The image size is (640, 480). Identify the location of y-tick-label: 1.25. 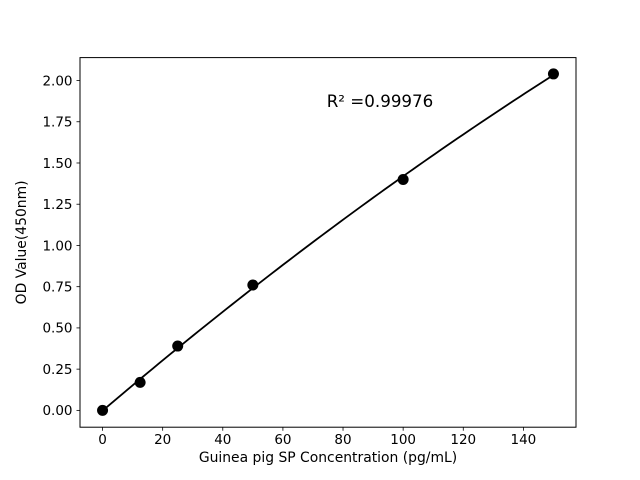
(57, 205).